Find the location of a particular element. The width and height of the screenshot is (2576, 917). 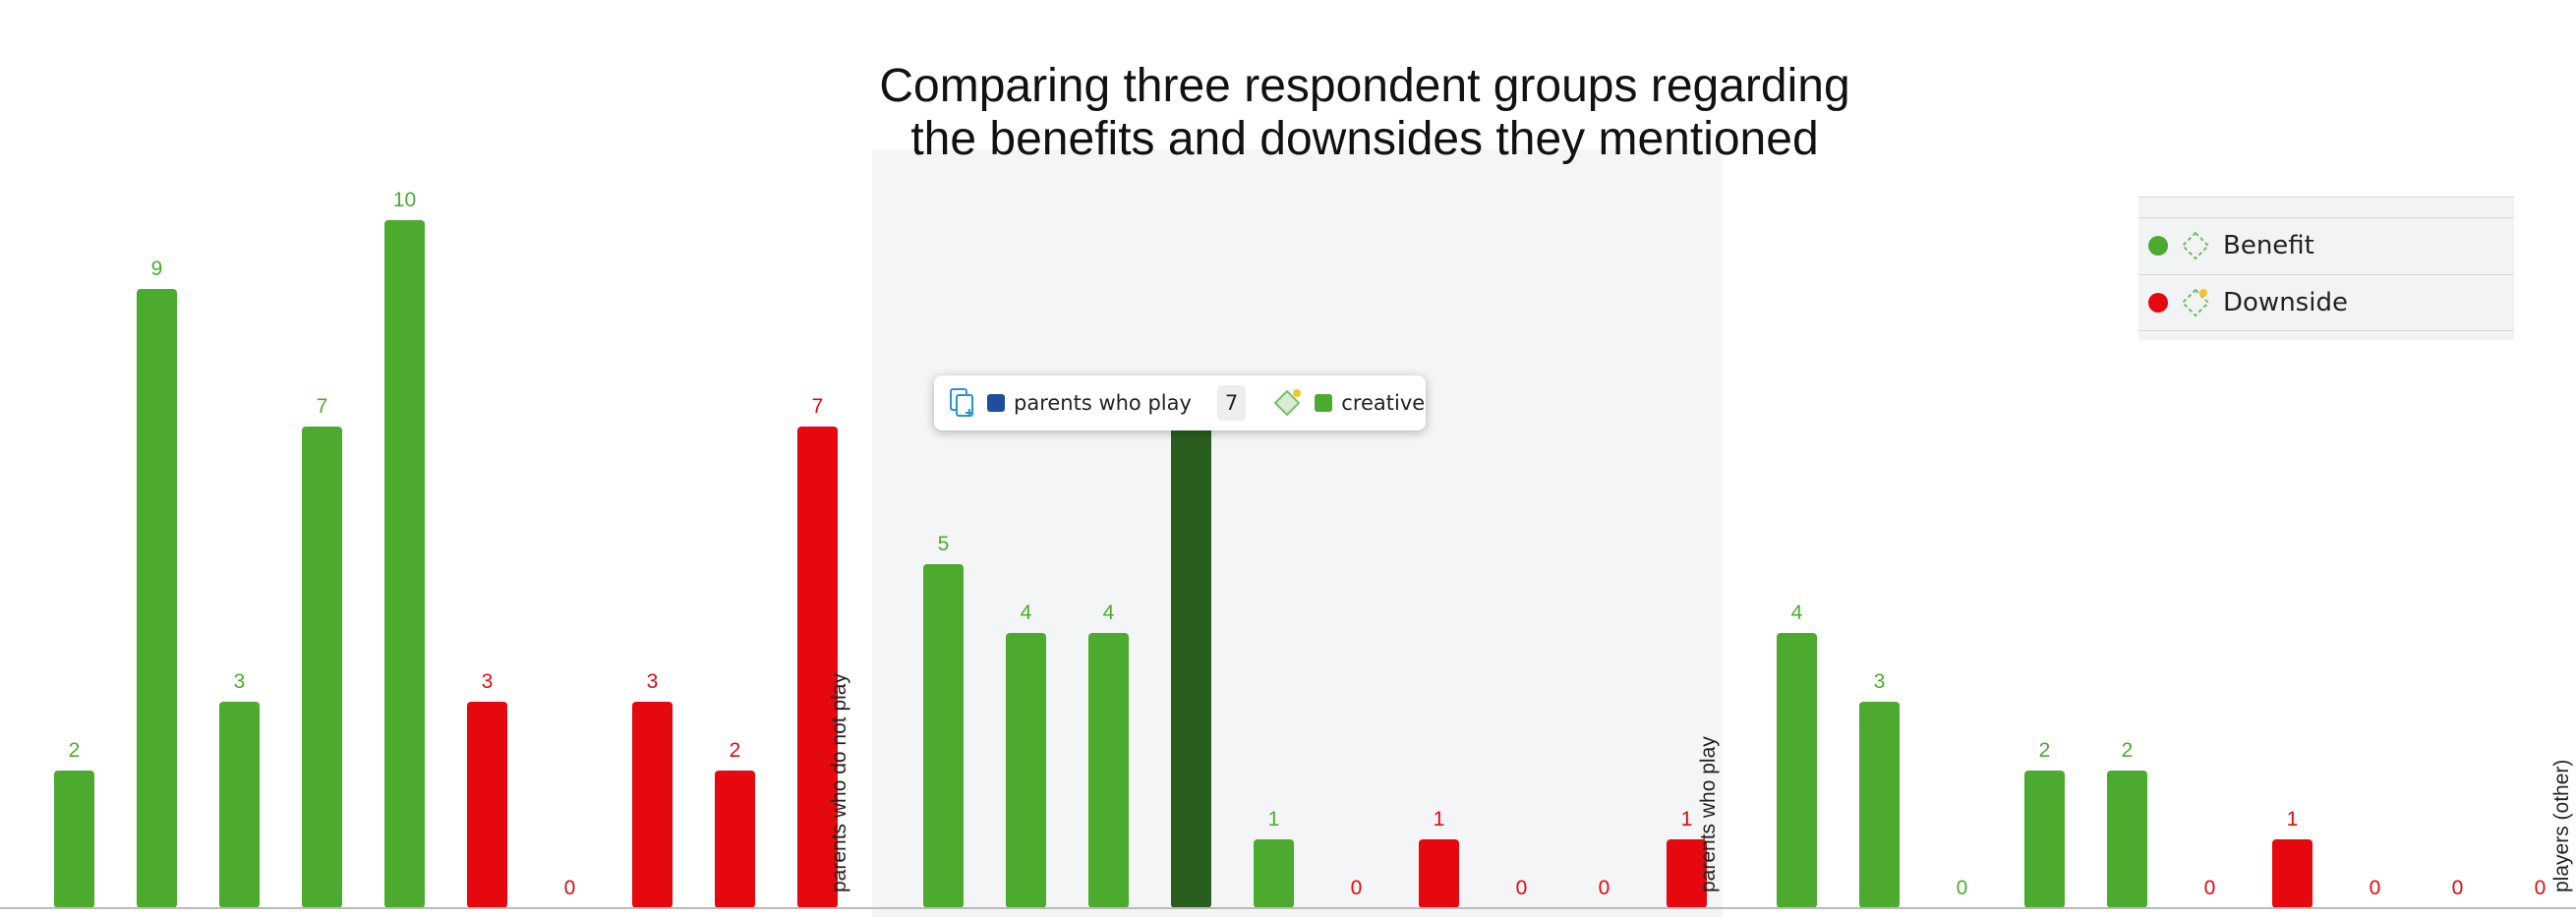

legend-label-benefit: Benefit is located at coordinates (2268, 245).